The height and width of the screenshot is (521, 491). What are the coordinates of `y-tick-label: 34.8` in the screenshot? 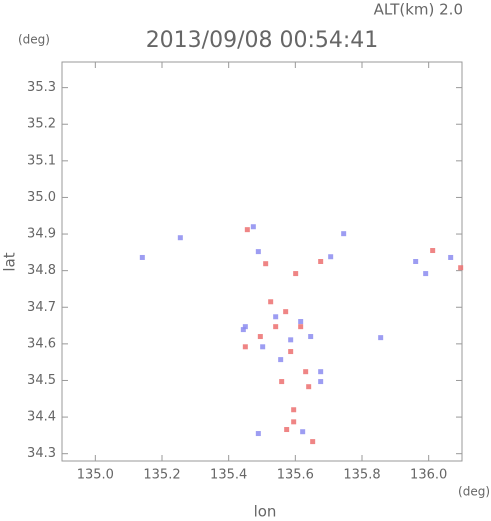 It's located at (41, 270).